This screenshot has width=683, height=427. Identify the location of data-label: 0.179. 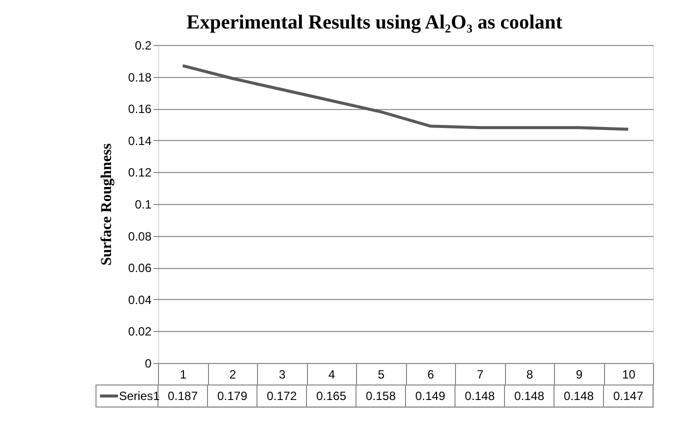
(232, 396).